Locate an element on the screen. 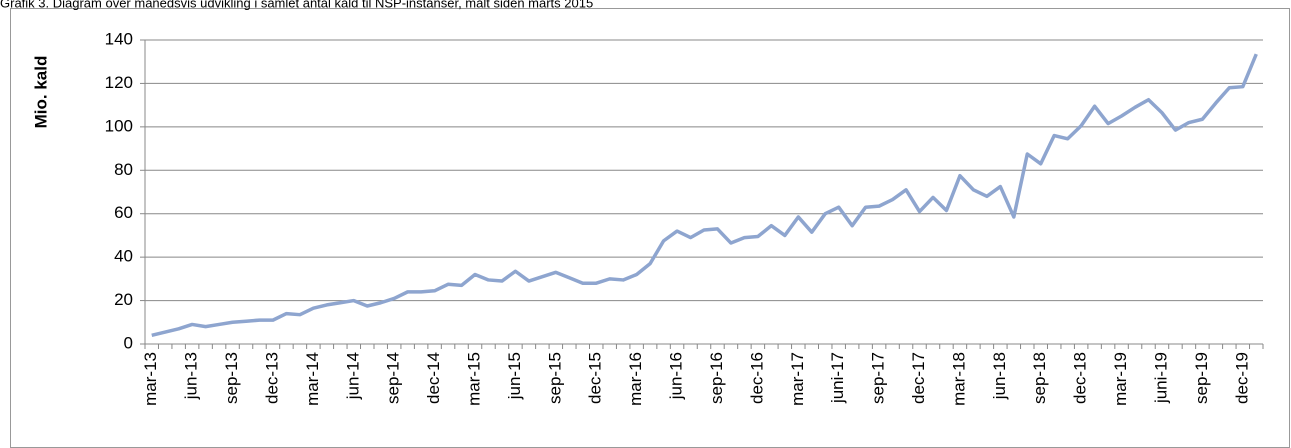 Image resolution: width=1291 pixels, height=448 pixels. y-tick-label: 100 is located at coordinates (119, 125).